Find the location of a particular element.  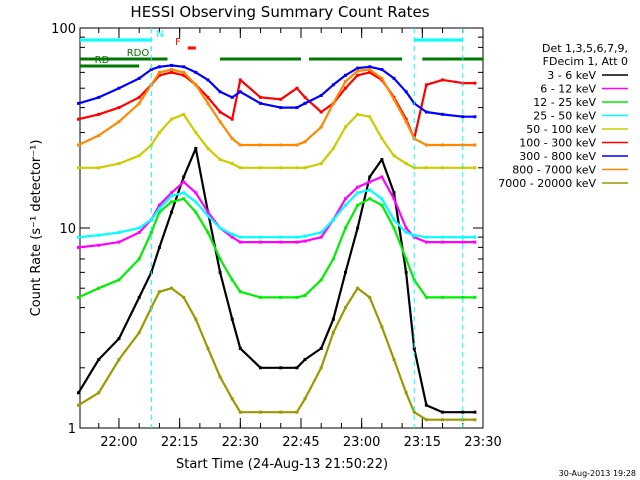

chart-title: HESSI Observing Summary Count Rates is located at coordinates (279, 12).